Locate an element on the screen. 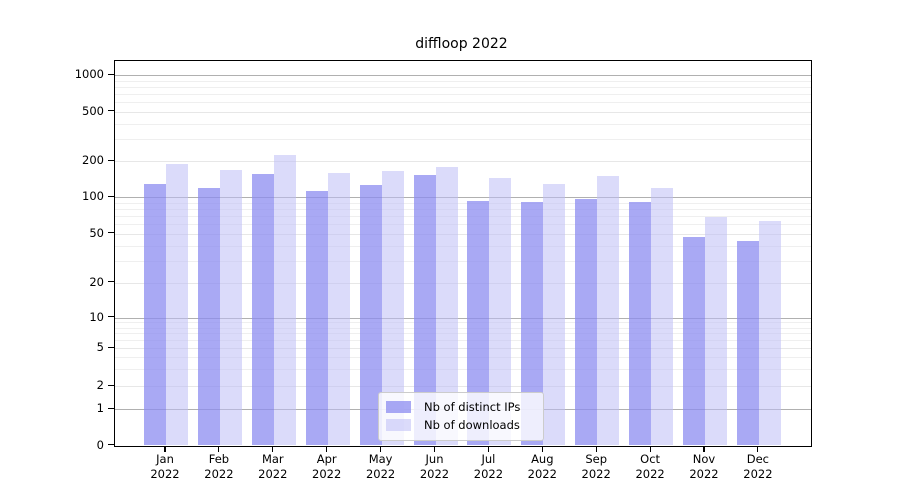 Image resolution: width=900 pixels, height=500 pixels. x-tick-label: Nov 2022 is located at coordinates (704, 467).